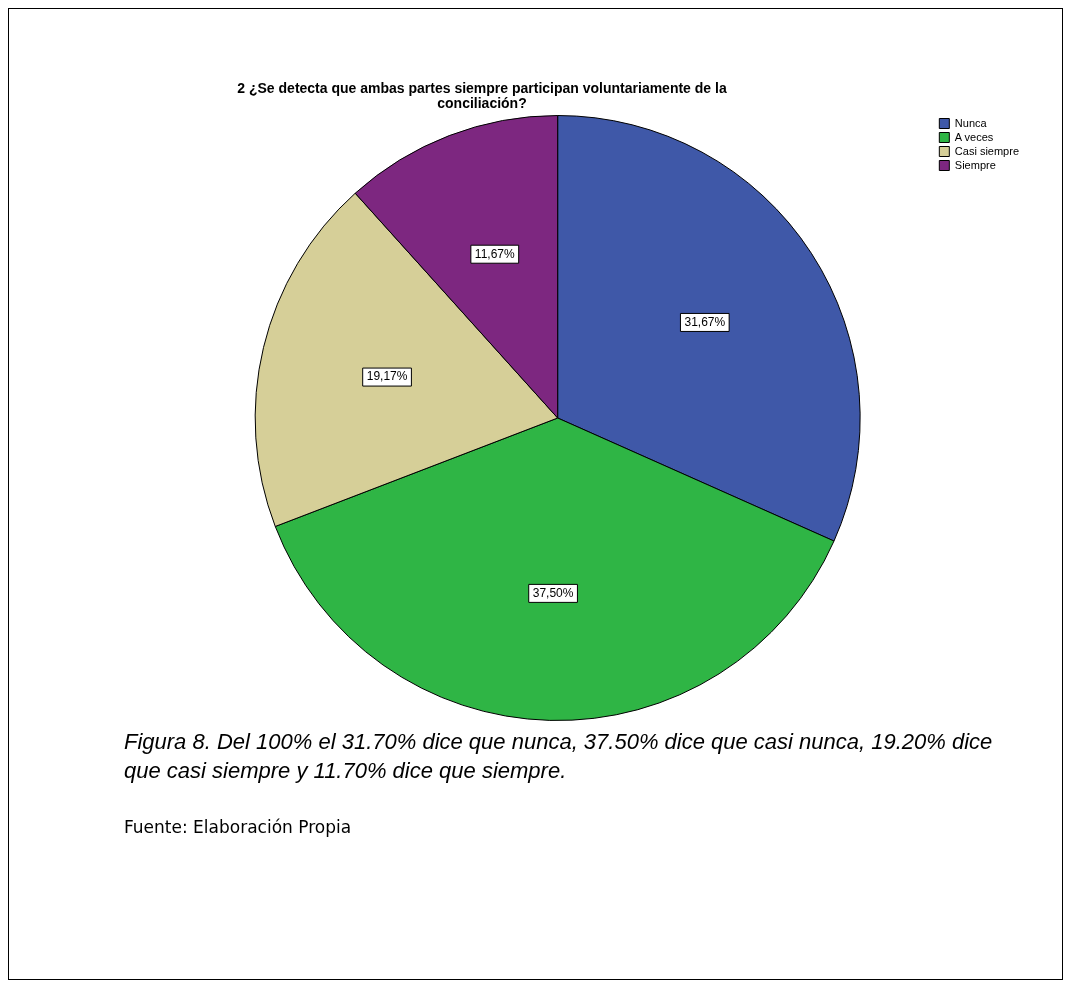  What do you see at coordinates (238, 827) in the screenshot?
I see `source-note: Fuente: Elaboración Propia` at bounding box center [238, 827].